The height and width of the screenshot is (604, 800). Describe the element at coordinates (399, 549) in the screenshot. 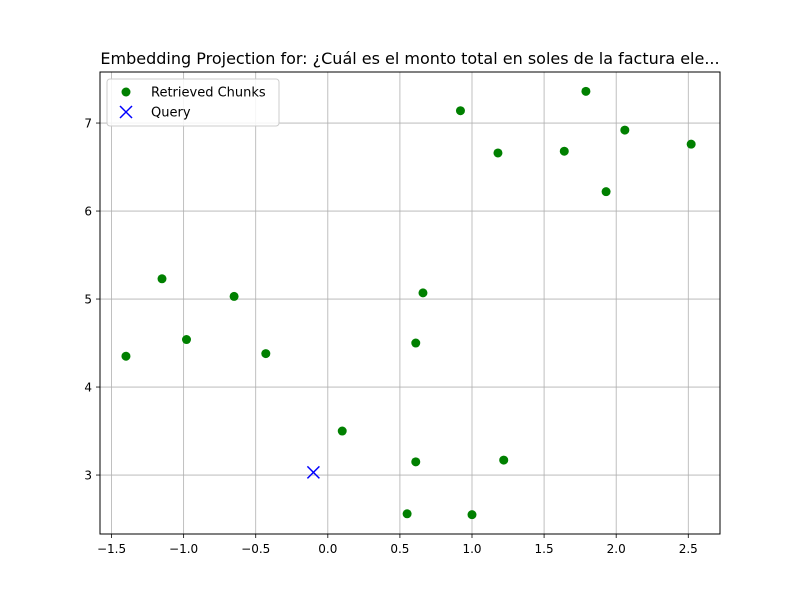

I see `x-tick-label: 0.5` at that location.